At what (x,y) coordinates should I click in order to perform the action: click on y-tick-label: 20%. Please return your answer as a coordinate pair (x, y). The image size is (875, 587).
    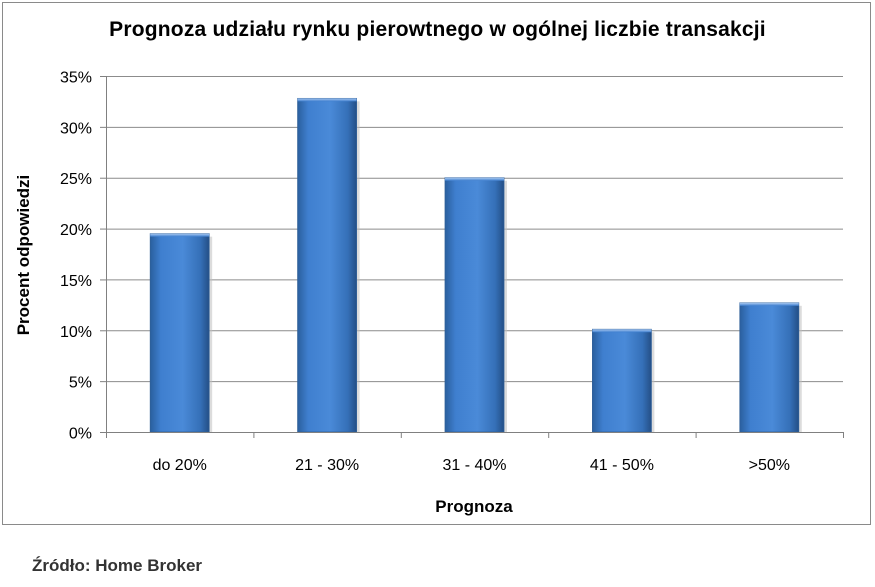
    Looking at the image, I should click on (76, 230).